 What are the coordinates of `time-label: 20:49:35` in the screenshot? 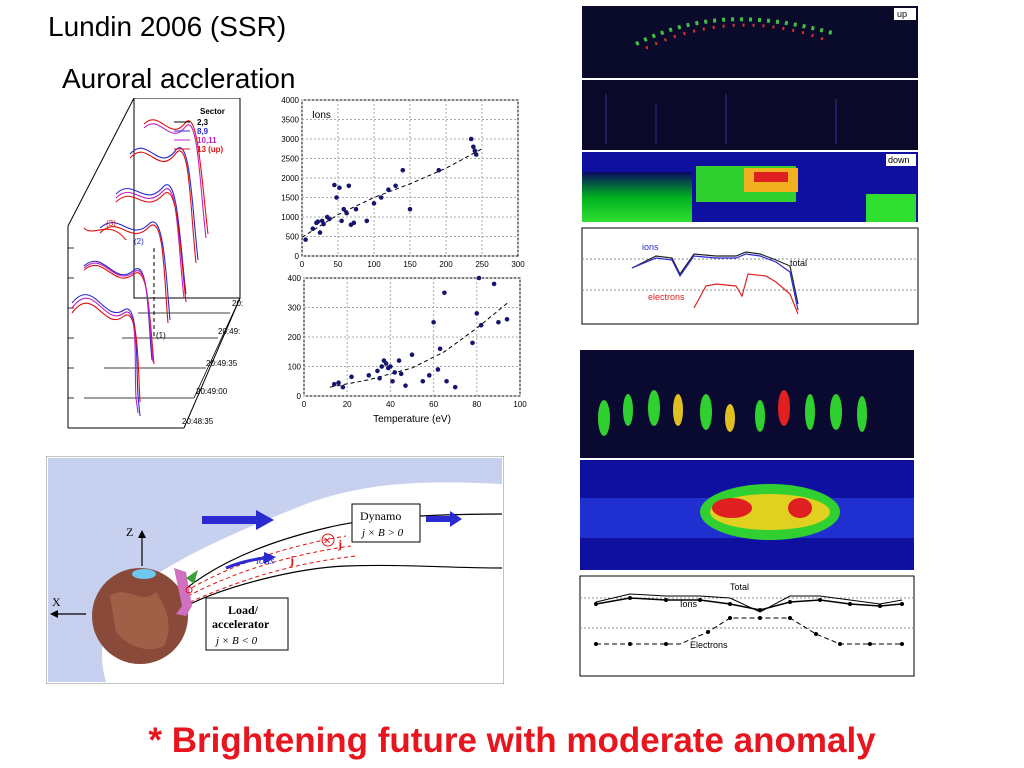 It's located at (222, 363).